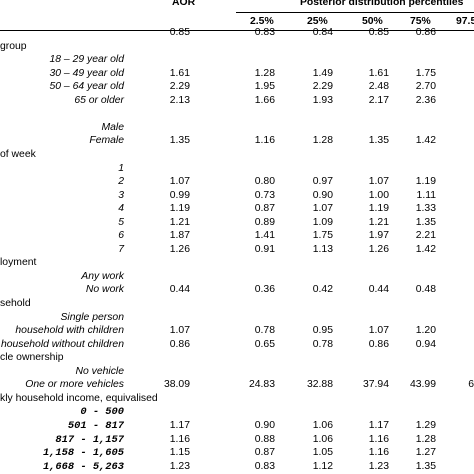  What do you see at coordinates (322, 344) in the screenshot?
I see `percentile-value: 0.78` at bounding box center [322, 344].